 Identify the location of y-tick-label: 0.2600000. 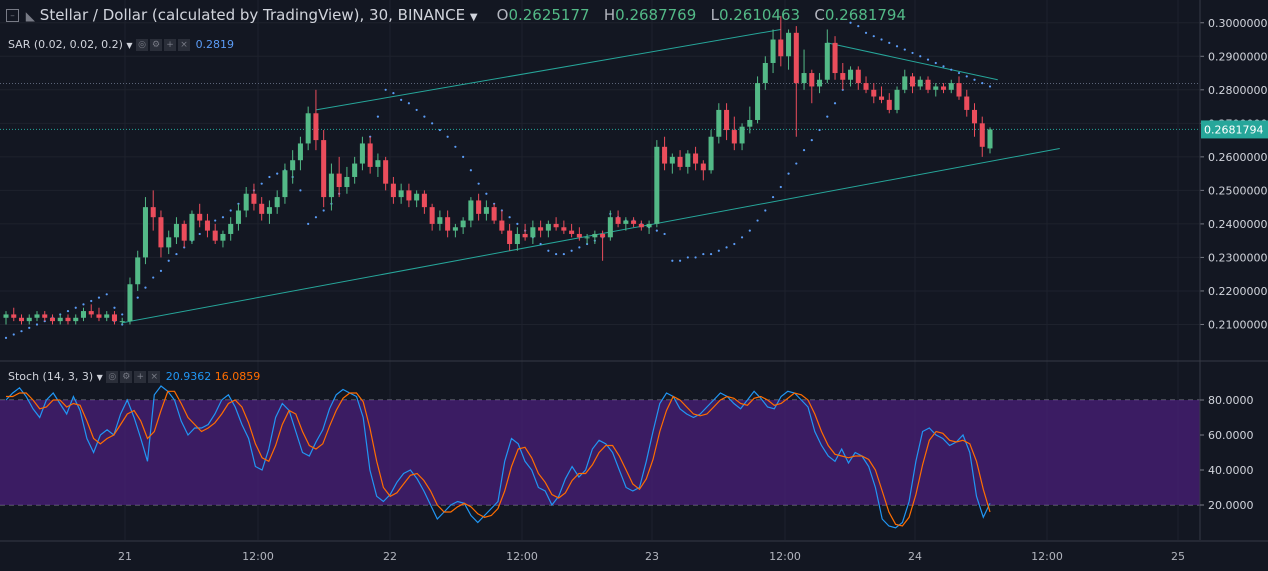
(1238, 157).